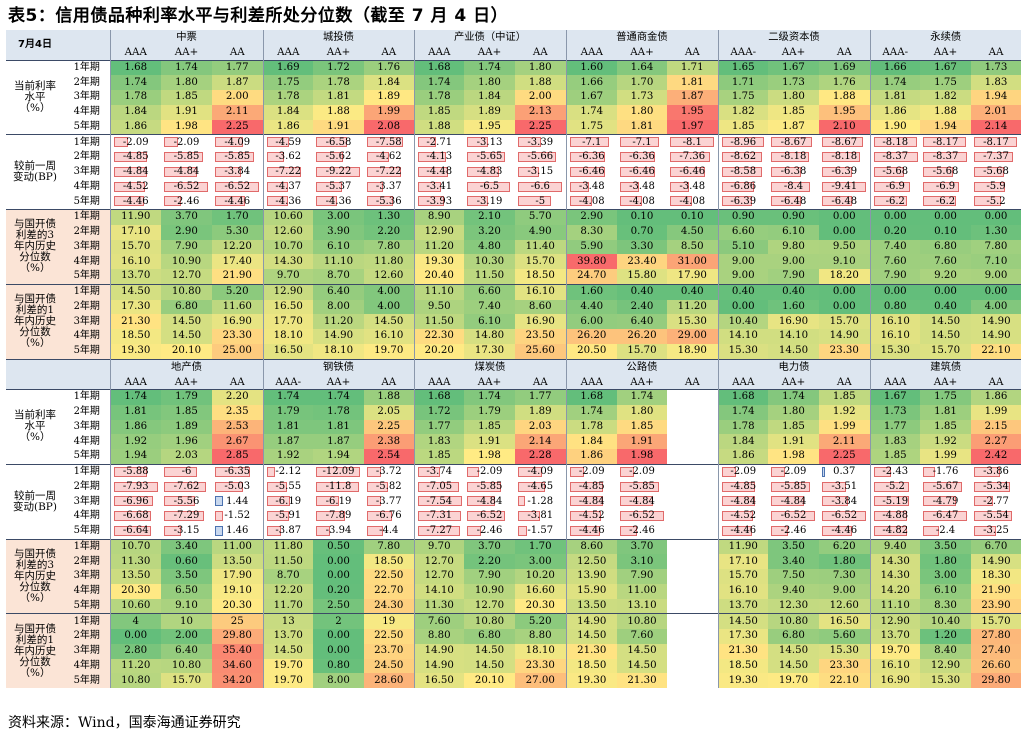 This screenshot has height=734, width=1033. What do you see at coordinates (642, 261) in the screenshot?
I see `value-cell: 23.40` at bounding box center [642, 261].